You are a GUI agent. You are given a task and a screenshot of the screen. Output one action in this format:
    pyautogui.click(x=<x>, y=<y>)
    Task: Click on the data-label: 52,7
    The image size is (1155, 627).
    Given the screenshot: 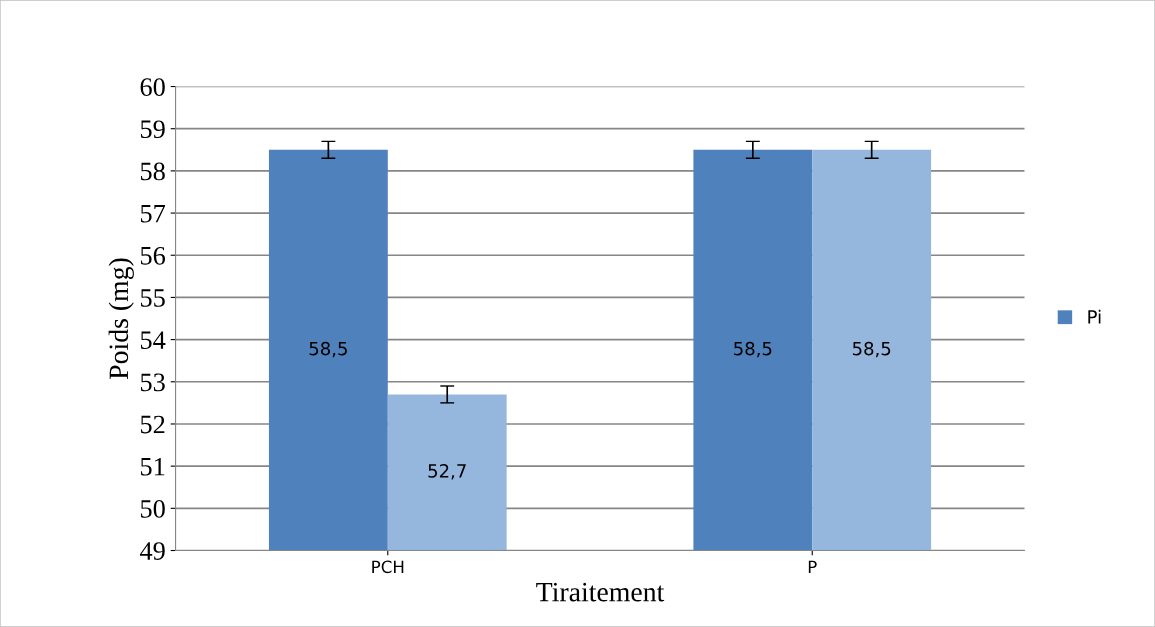 What is the action you would take?
    pyautogui.click(x=447, y=472)
    